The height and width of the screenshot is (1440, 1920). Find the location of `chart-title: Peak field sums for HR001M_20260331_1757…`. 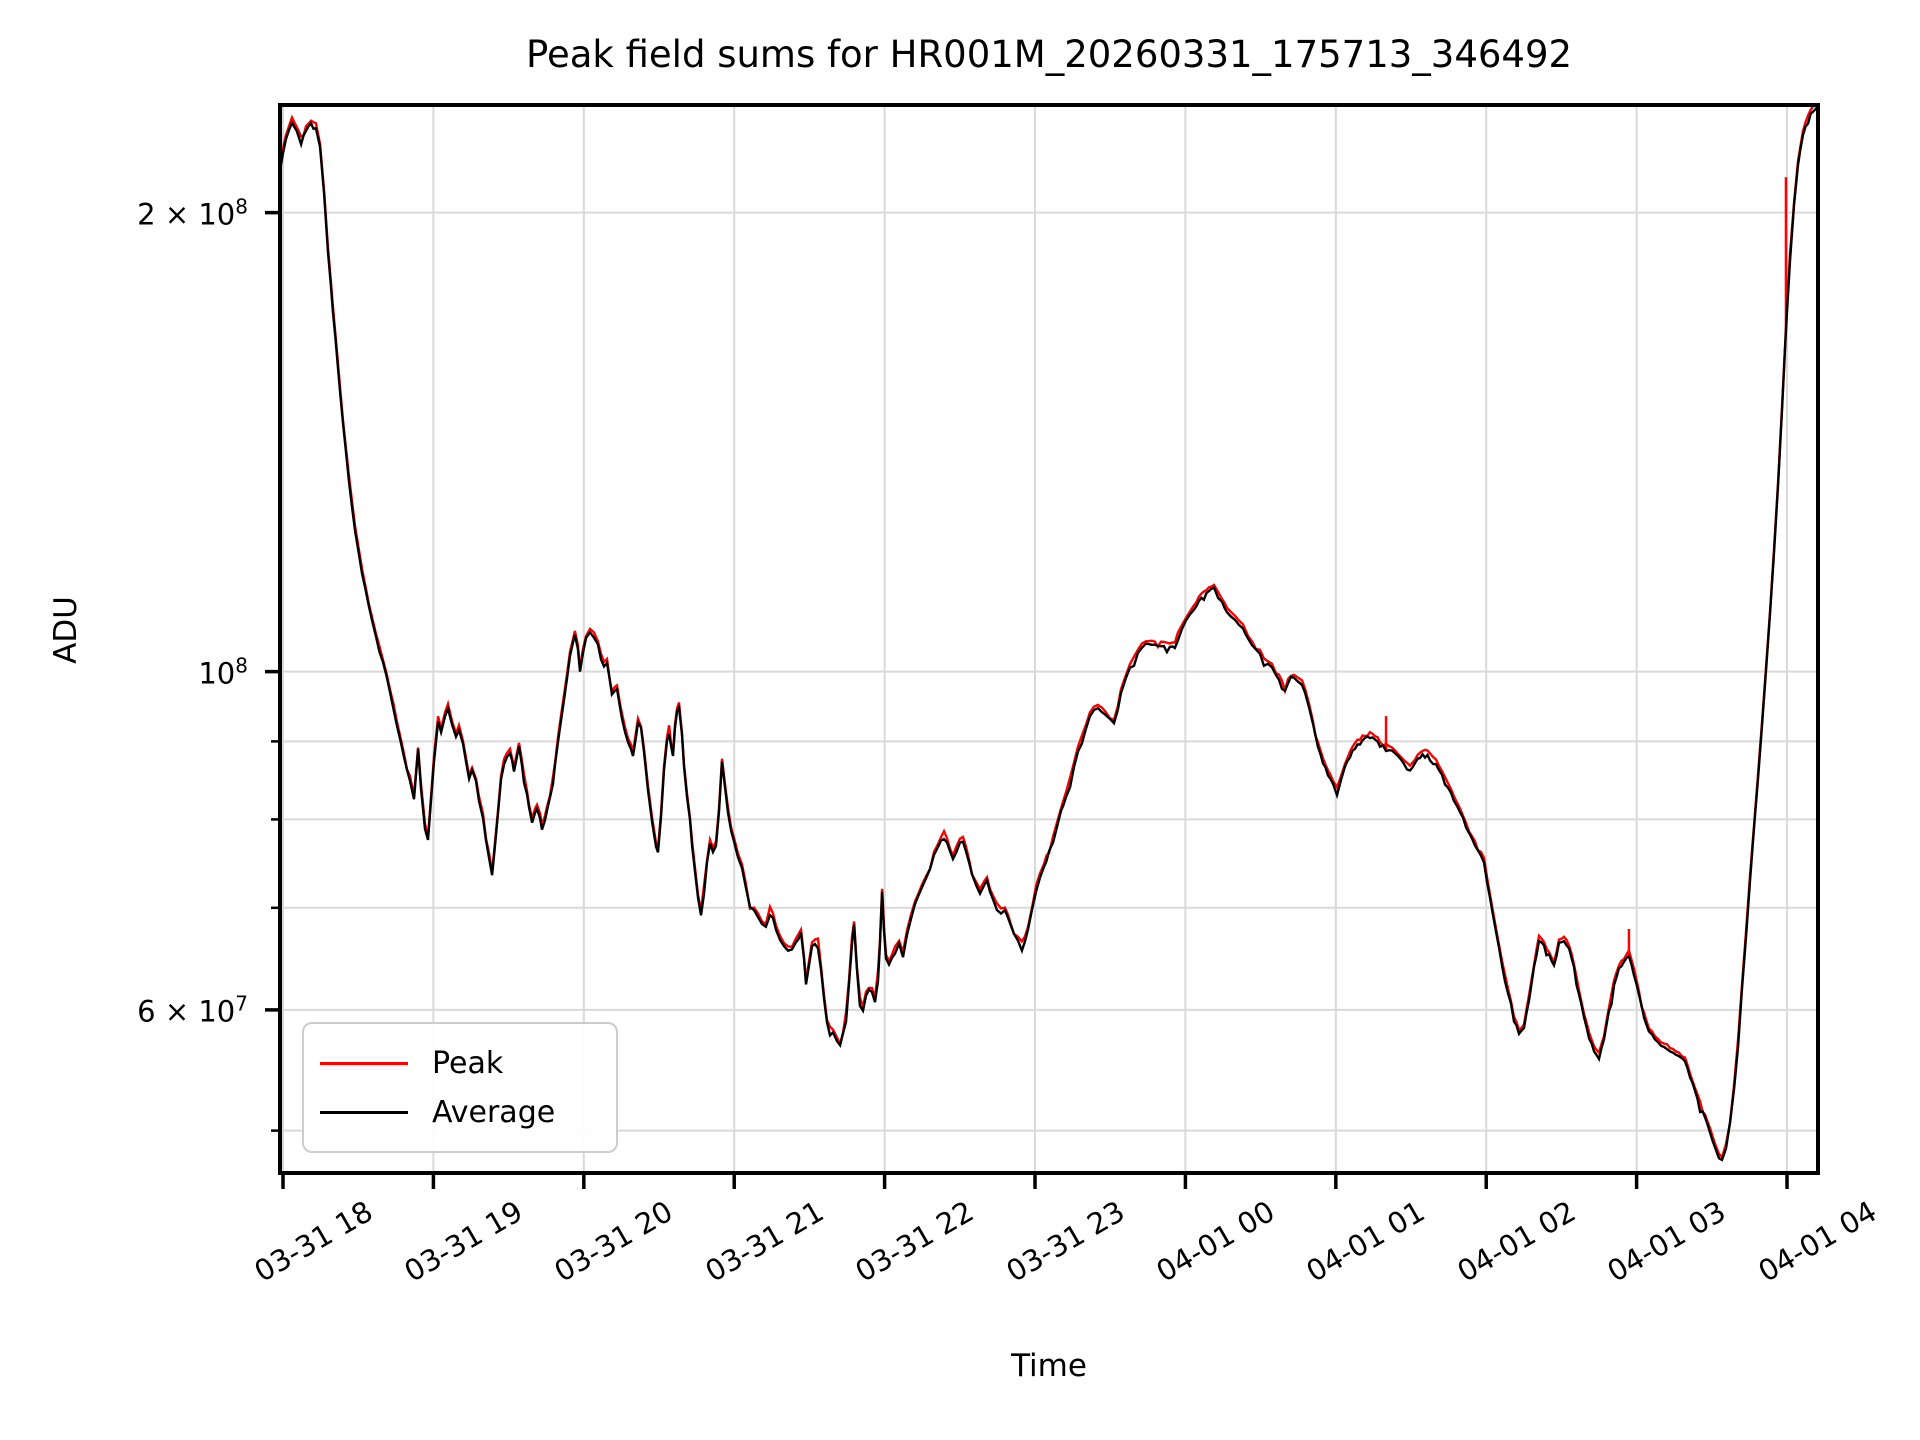

chart-title: Peak field sums for HR001M_20260331_1757… is located at coordinates (1049, 54).